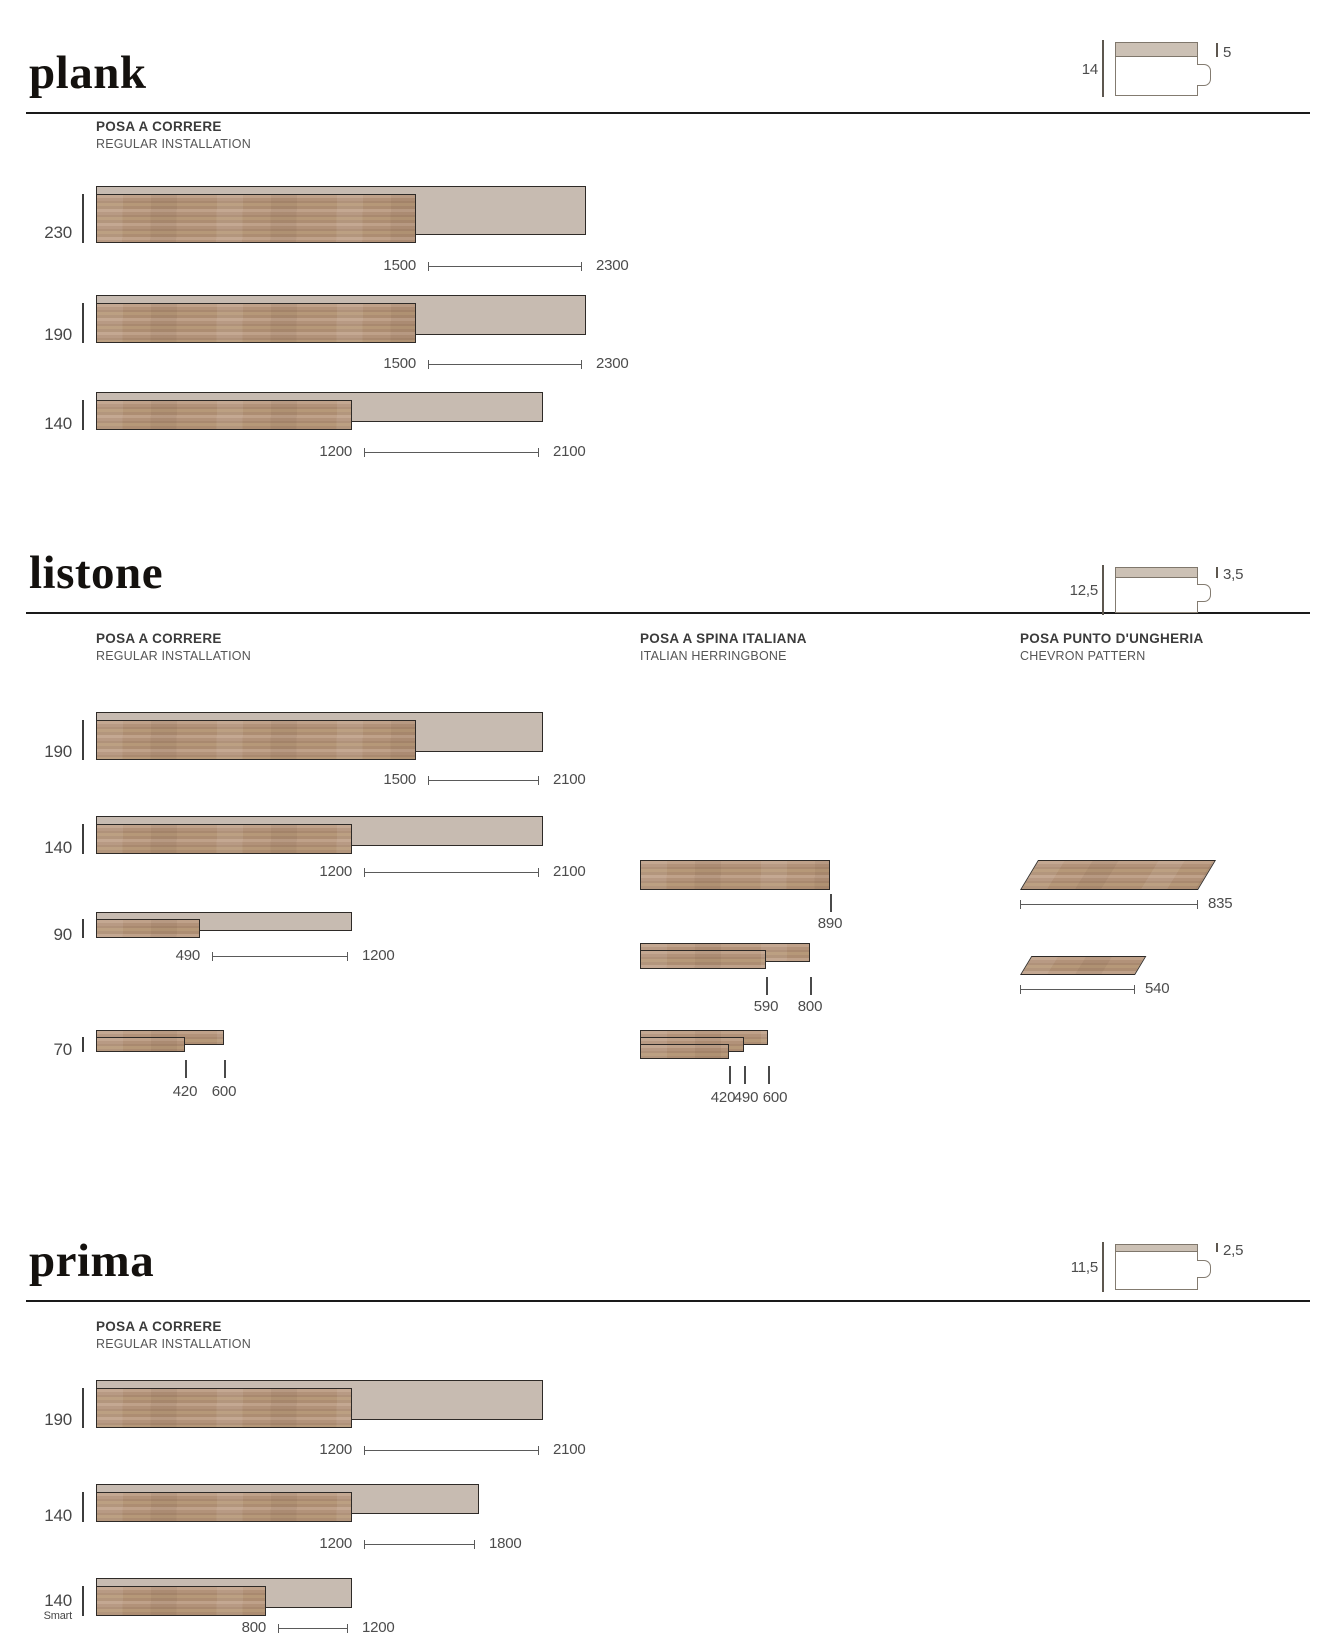 This screenshot has height=1636, width=1326. I want to click on column-header-subtitle: ITALIAN HERRINGBONE, so click(713, 655).